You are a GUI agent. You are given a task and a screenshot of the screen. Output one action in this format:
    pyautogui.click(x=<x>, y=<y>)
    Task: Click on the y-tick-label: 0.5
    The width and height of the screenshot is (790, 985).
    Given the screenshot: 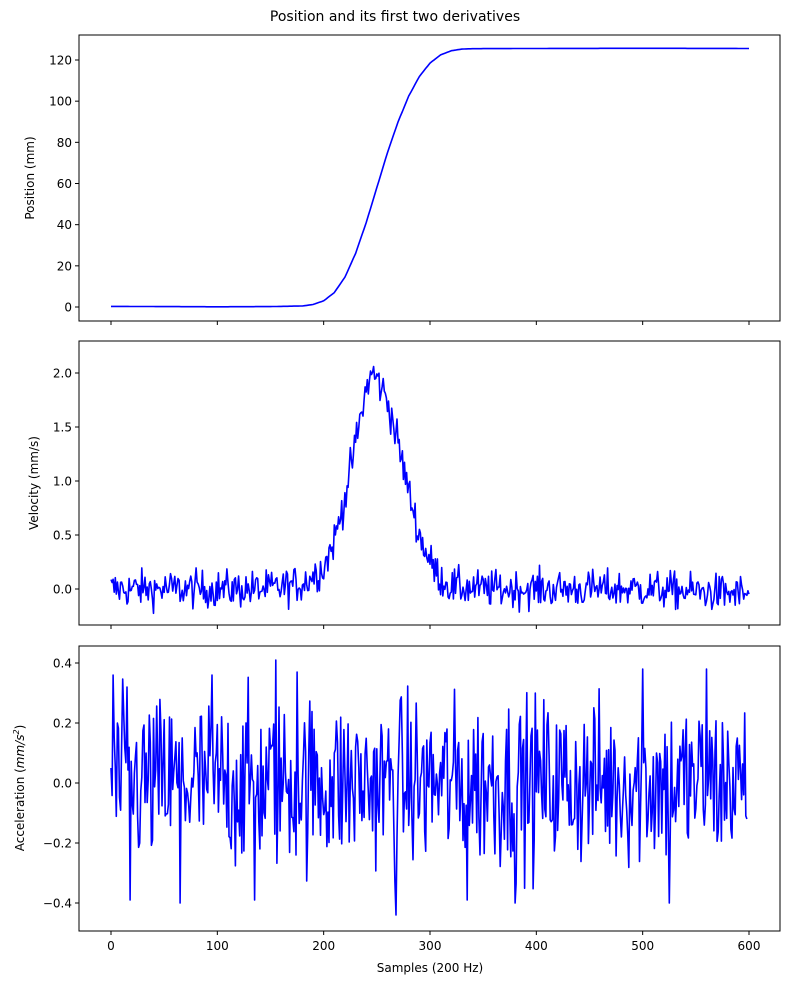 What is the action you would take?
    pyautogui.click(x=62, y=536)
    